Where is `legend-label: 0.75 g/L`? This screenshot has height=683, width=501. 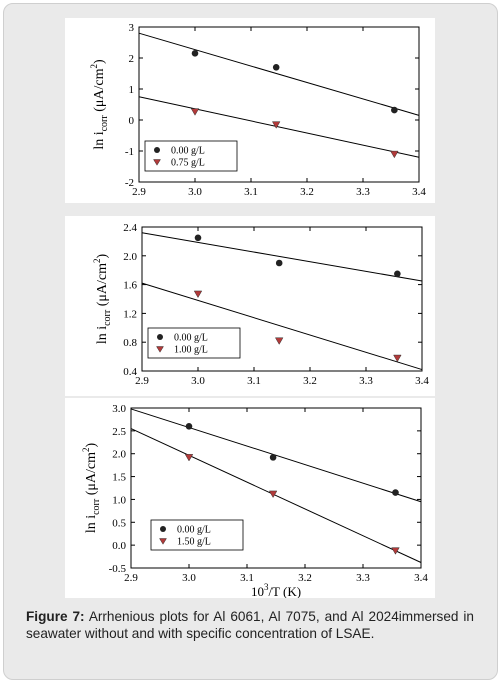 legend-label: 0.75 g/L is located at coordinates (188, 163).